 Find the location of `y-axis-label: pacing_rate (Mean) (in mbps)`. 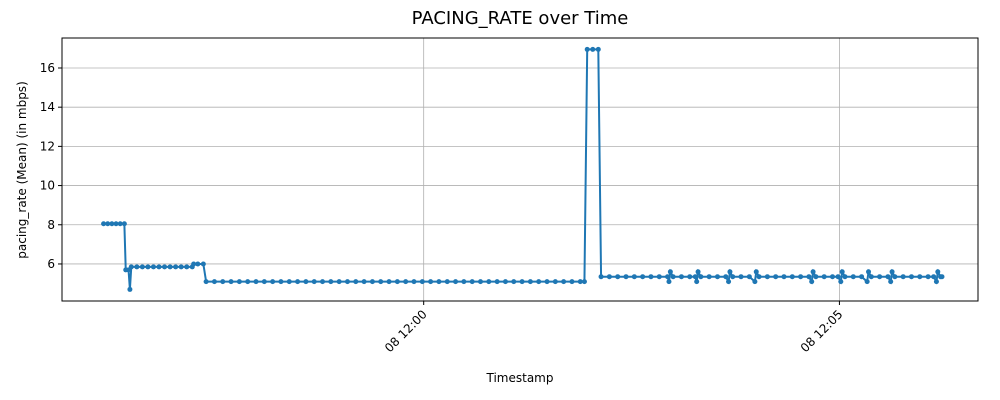

y-axis-label: pacing_rate (Mean) (in mbps) is located at coordinates (22, 169).